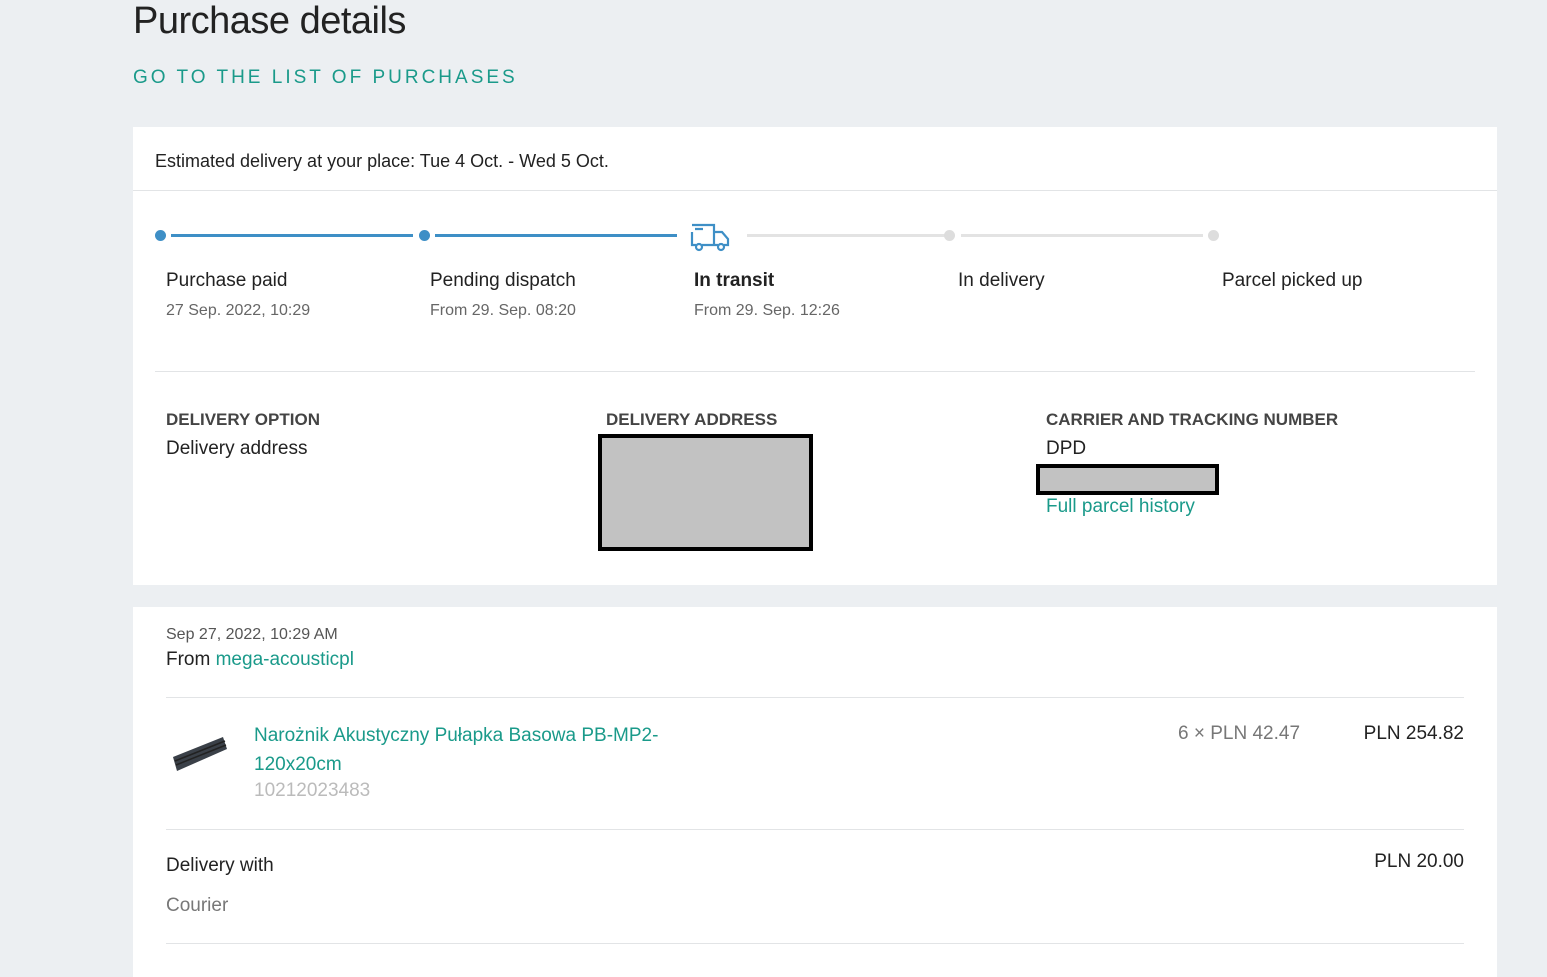 The height and width of the screenshot is (977, 1547). What do you see at coordinates (710, 237) in the screenshot?
I see `truck-icon` at bounding box center [710, 237].